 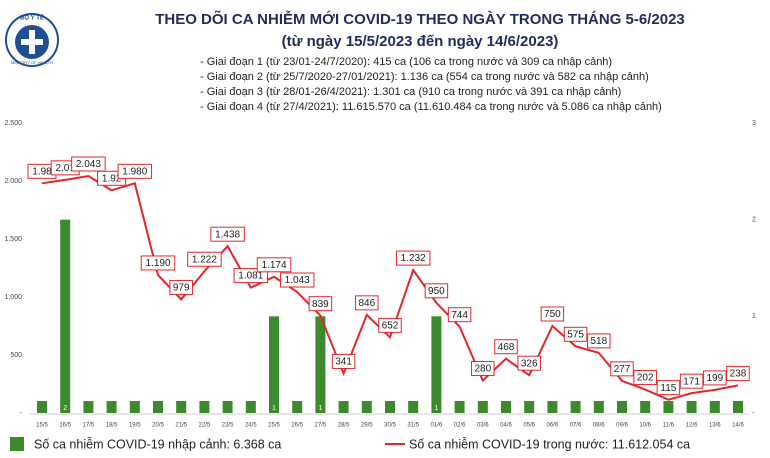 I want to click on data-label: 171, so click(x=691, y=381).